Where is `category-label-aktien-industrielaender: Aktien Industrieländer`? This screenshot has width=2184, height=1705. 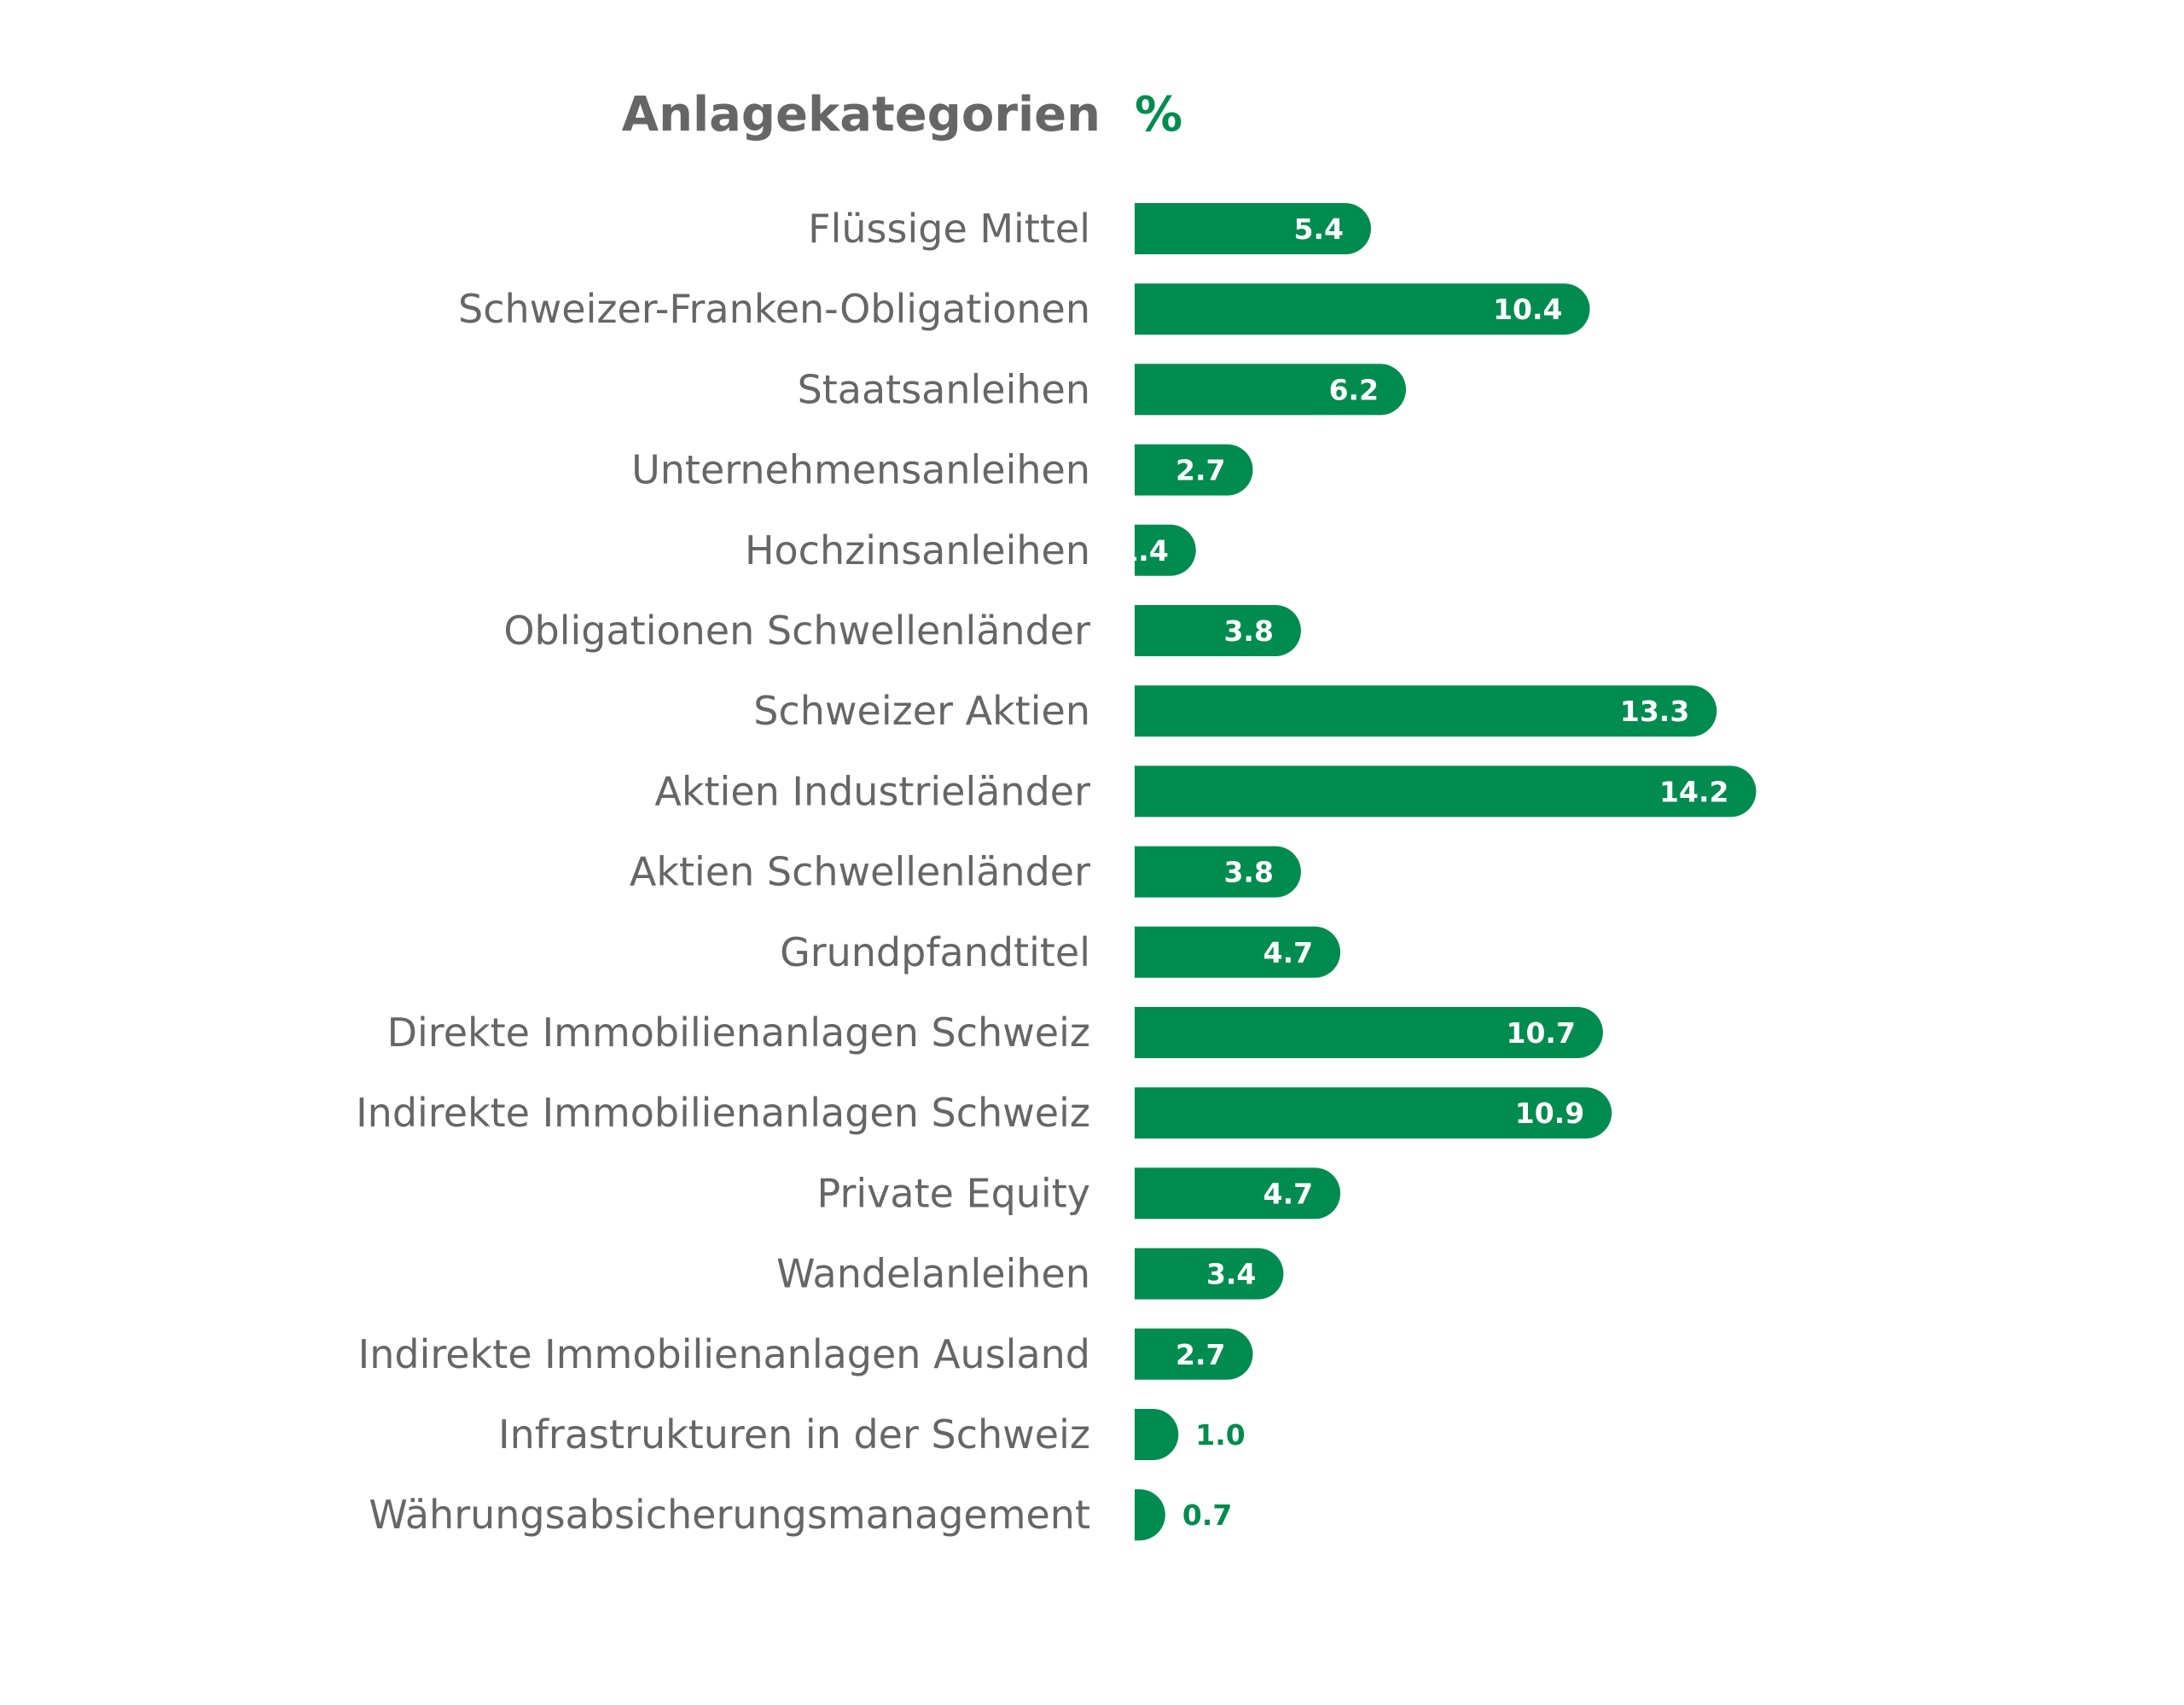 category-label-aktien-industrielaender: Aktien Industrieländer is located at coordinates (872, 791).